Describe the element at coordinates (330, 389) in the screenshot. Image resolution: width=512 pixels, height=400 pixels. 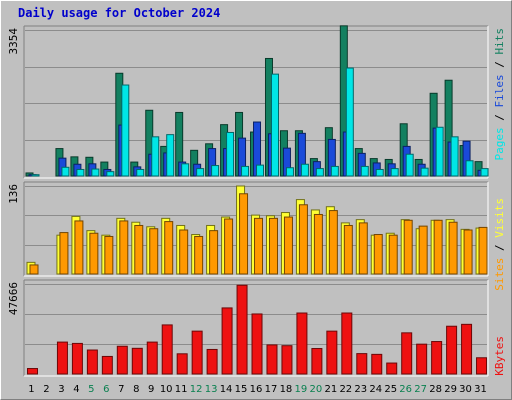
I see `x-tick-label: 21` at that location.